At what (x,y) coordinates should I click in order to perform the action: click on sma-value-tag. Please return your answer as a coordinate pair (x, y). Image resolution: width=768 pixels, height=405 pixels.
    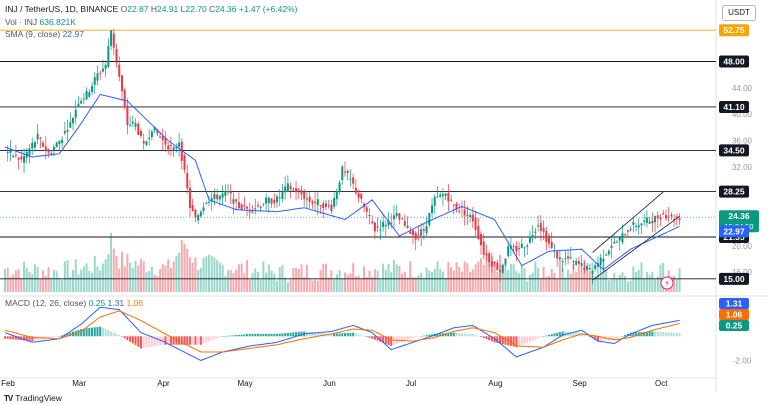
    Looking at the image, I should click on (734, 231).